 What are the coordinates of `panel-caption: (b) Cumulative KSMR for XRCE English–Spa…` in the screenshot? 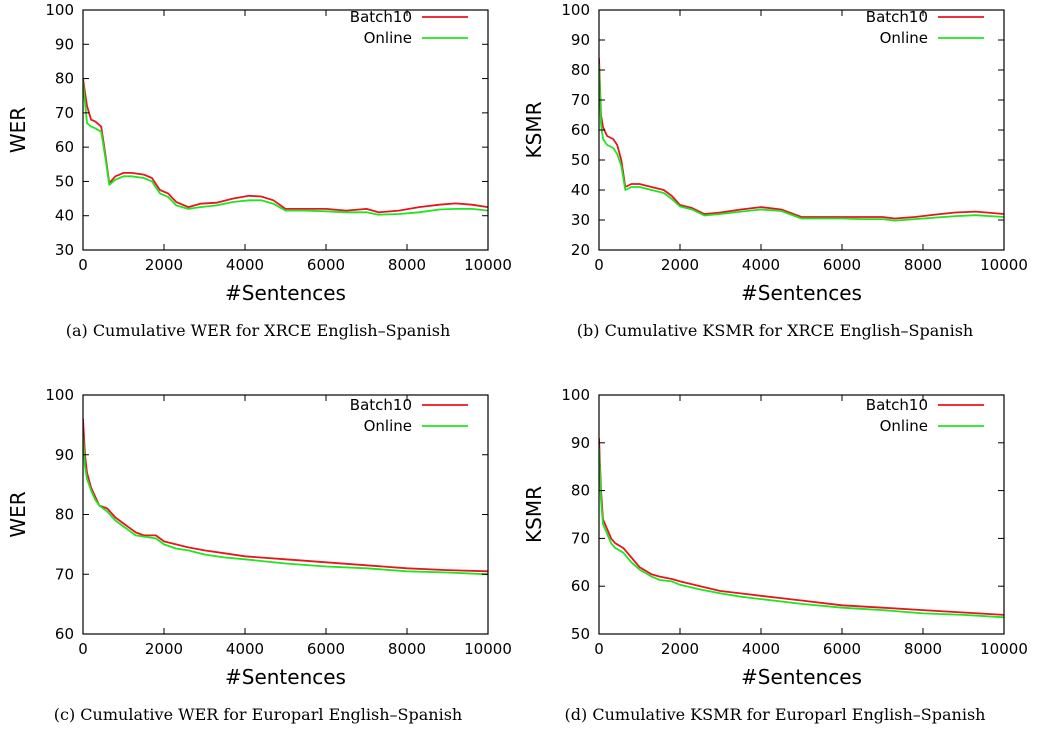 It's located at (775, 330).